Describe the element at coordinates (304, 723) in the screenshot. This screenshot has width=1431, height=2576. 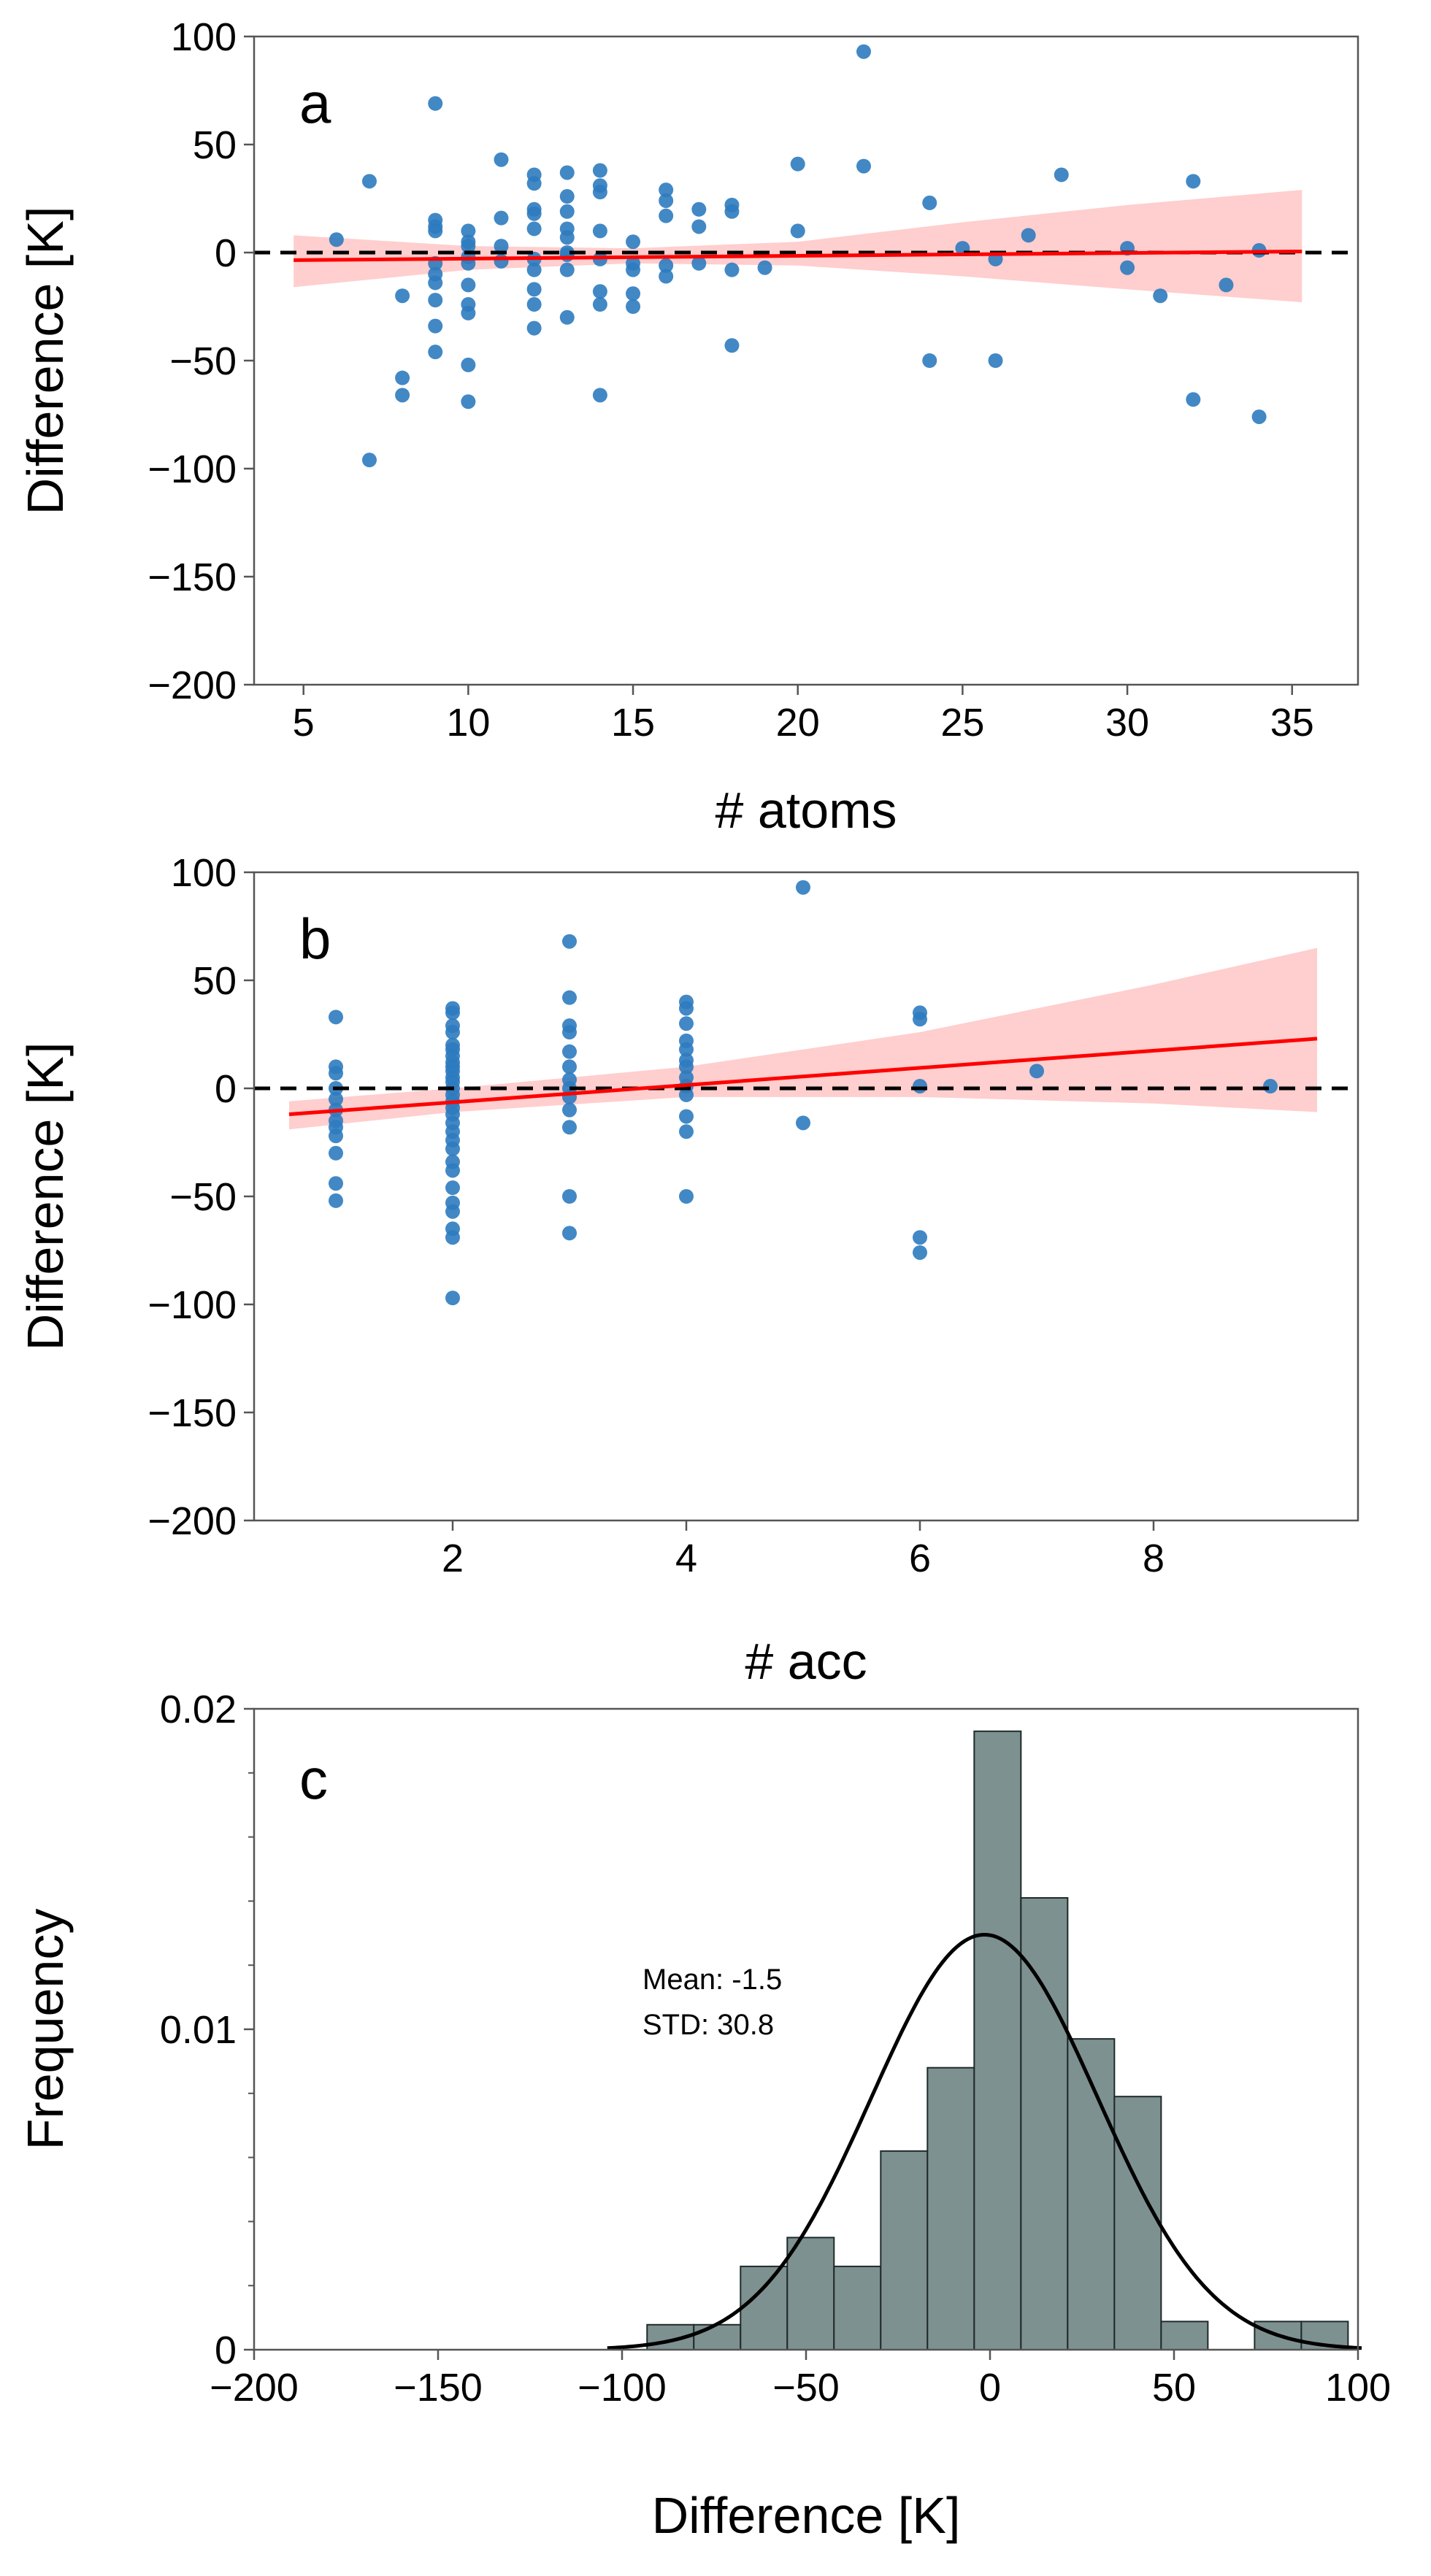
I see `panel-a-xtick-label: 5` at that location.